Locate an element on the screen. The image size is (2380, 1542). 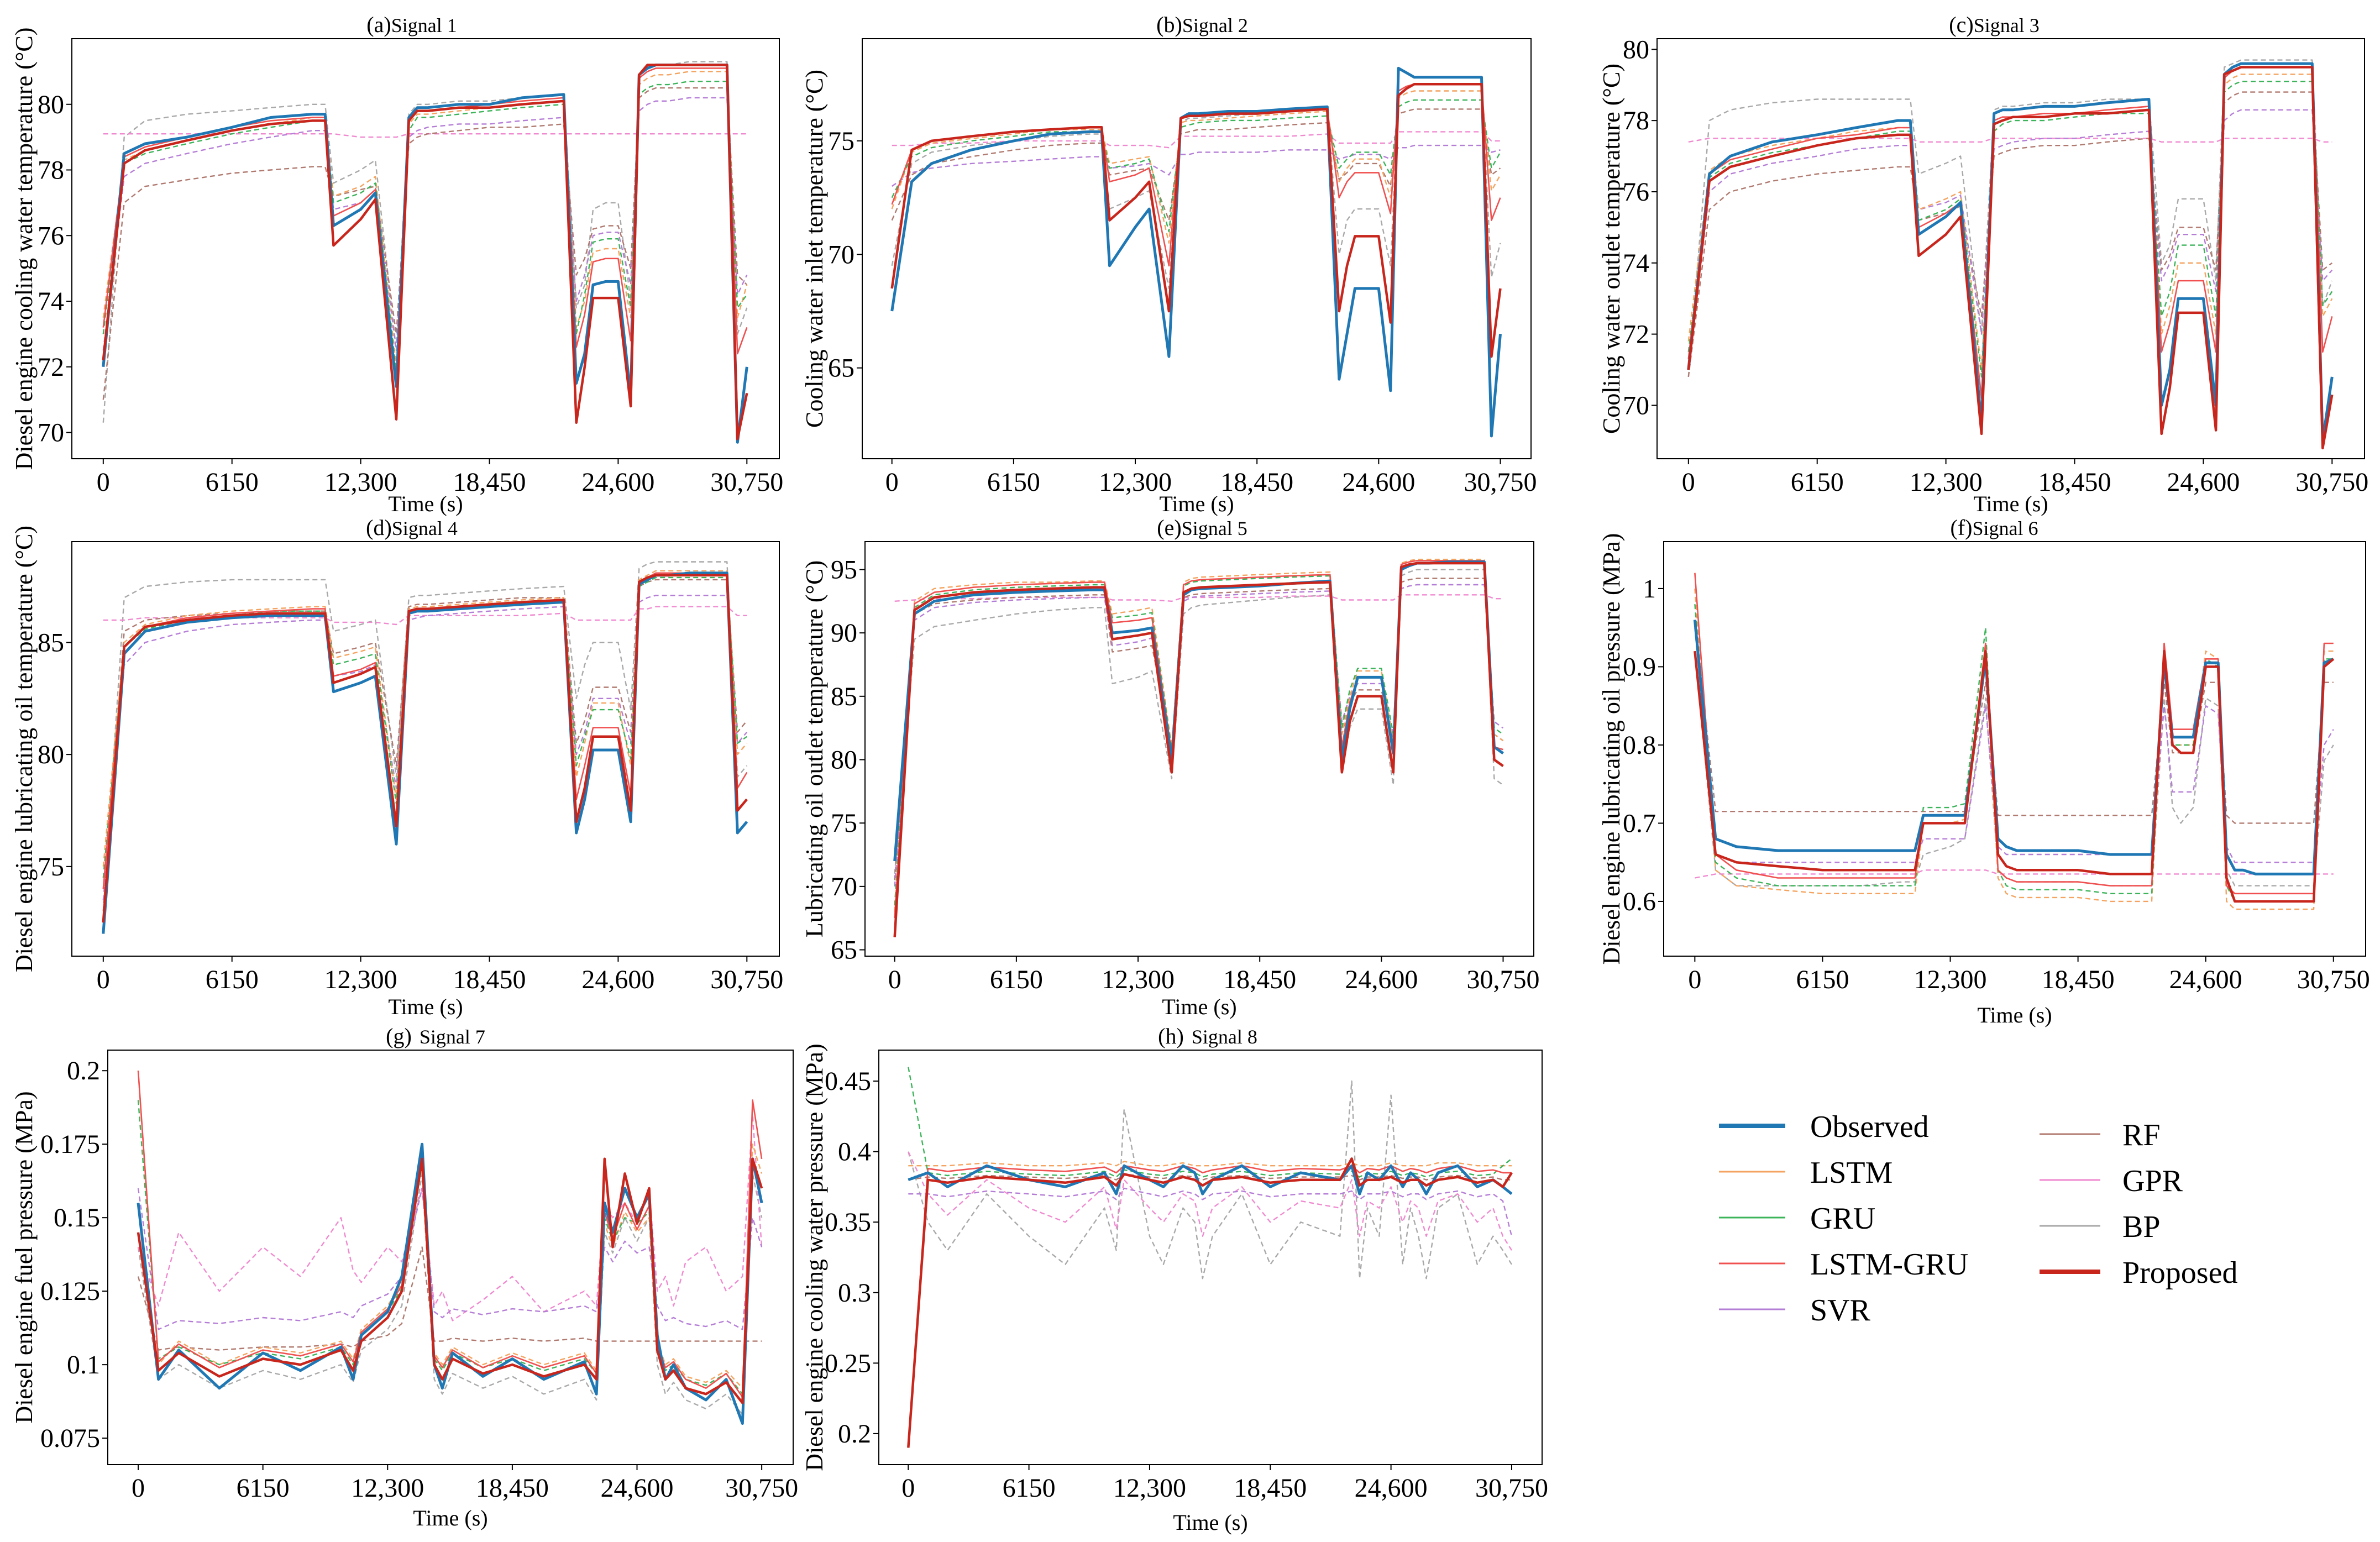
legend-label-bp: BP is located at coordinates (2141, 1227).